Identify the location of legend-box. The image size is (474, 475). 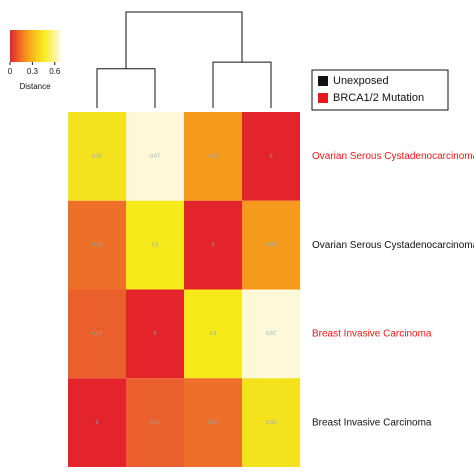
(380, 90).